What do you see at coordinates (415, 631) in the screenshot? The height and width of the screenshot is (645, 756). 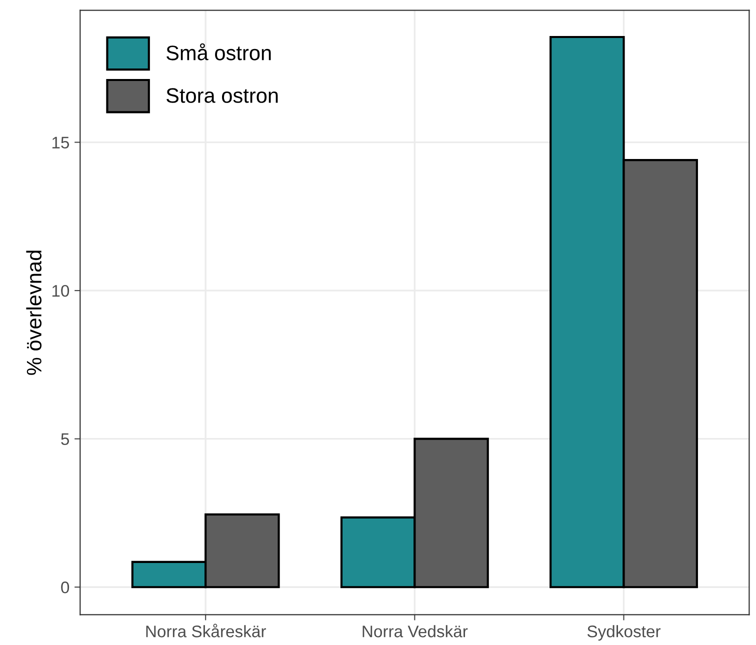 I see `x-tick-label: Norra Vedskär` at bounding box center [415, 631].